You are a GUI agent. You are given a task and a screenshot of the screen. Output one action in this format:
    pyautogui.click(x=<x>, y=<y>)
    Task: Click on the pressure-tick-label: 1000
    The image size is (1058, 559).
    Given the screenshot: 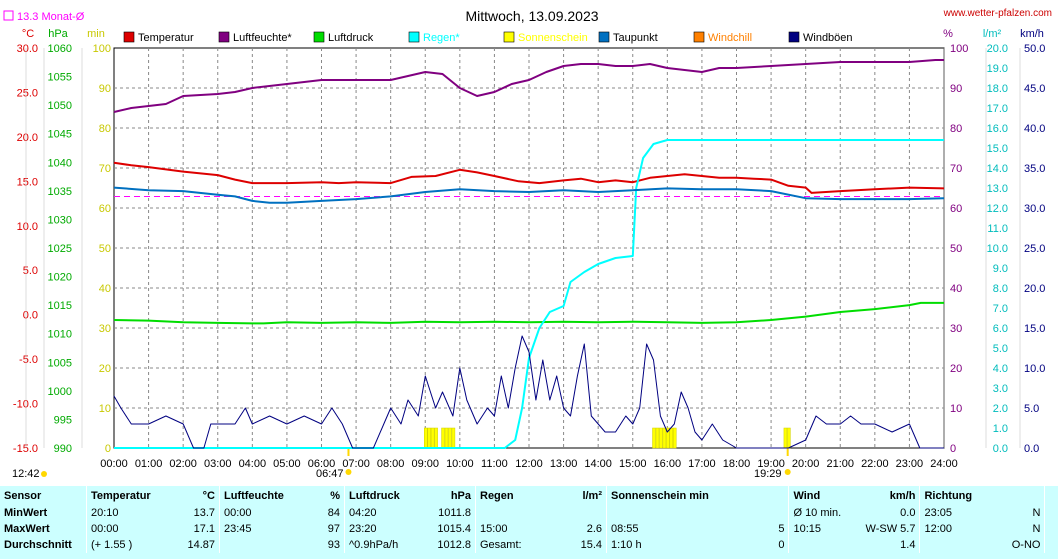 What is the action you would take?
    pyautogui.click(x=60, y=392)
    